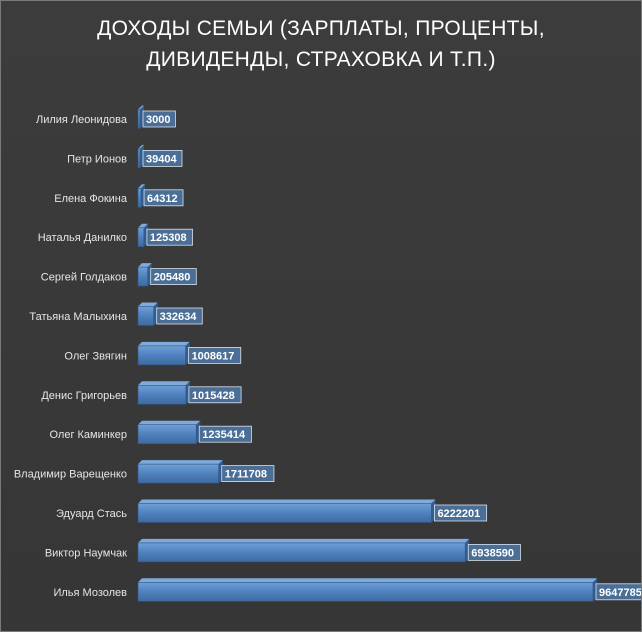 Image resolution: width=642 pixels, height=632 pixels. I want to click on data-label: 332634, so click(179, 317).